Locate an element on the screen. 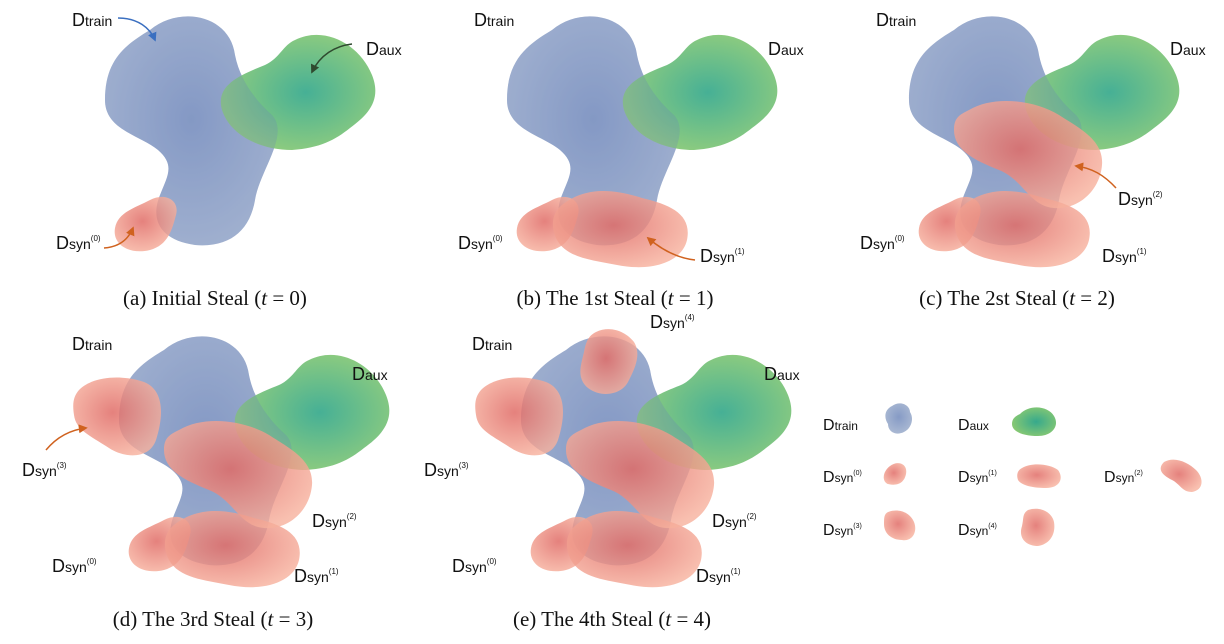 Image resolution: width=1224 pixels, height=644 pixels. caption-d: (d) The 3rd Steal (t = 3) is located at coordinates (213, 619).